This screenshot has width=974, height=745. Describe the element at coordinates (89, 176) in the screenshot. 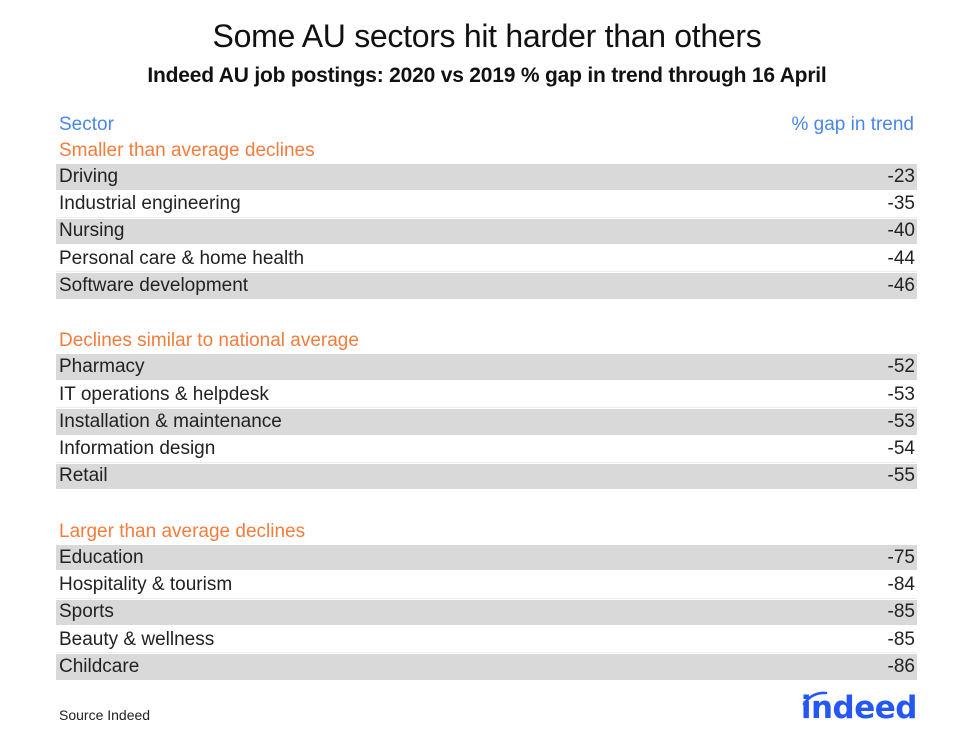

I see `sector-name: Driving` at that location.